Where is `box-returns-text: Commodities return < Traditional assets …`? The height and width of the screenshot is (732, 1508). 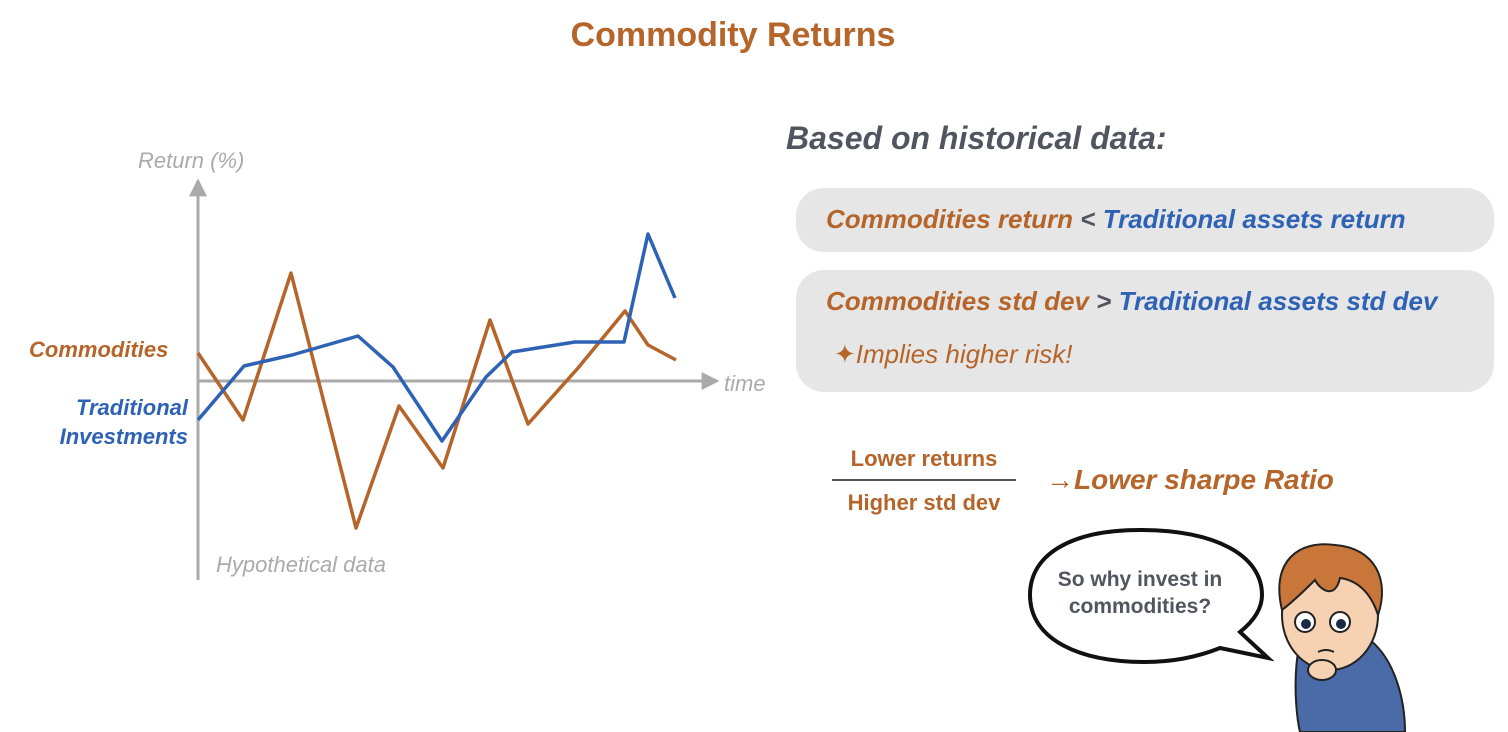
box-returns-text: Commodities return < Traditional assets … is located at coordinates (1116, 219).